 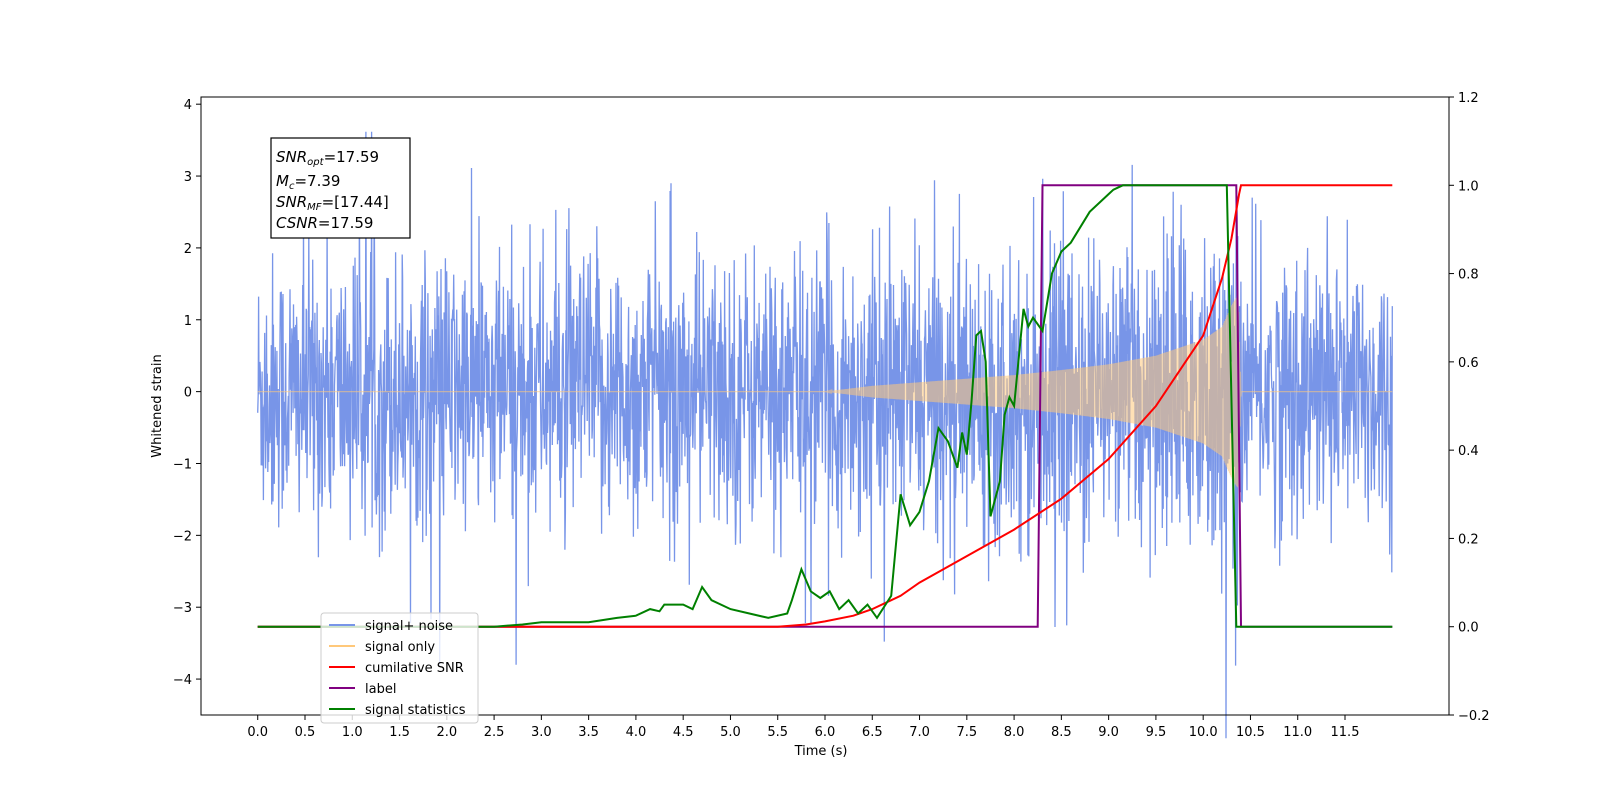 What do you see at coordinates (188, 321) in the screenshot?
I see `y-left-tick-label: 1` at bounding box center [188, 321].